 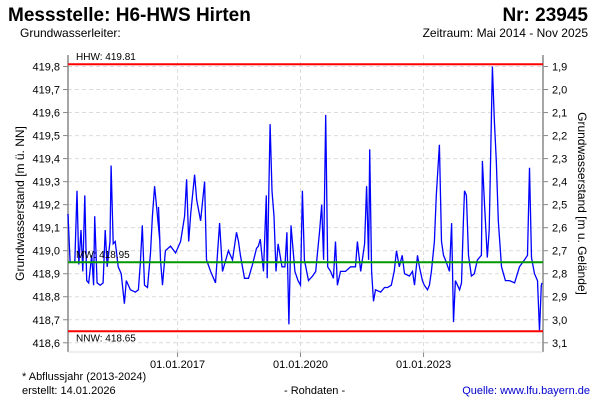 What do you see at coordinates (559, 275) in the screenshot?
I see `y2-tick-label: 2,8` at bounding box center [559, 275].